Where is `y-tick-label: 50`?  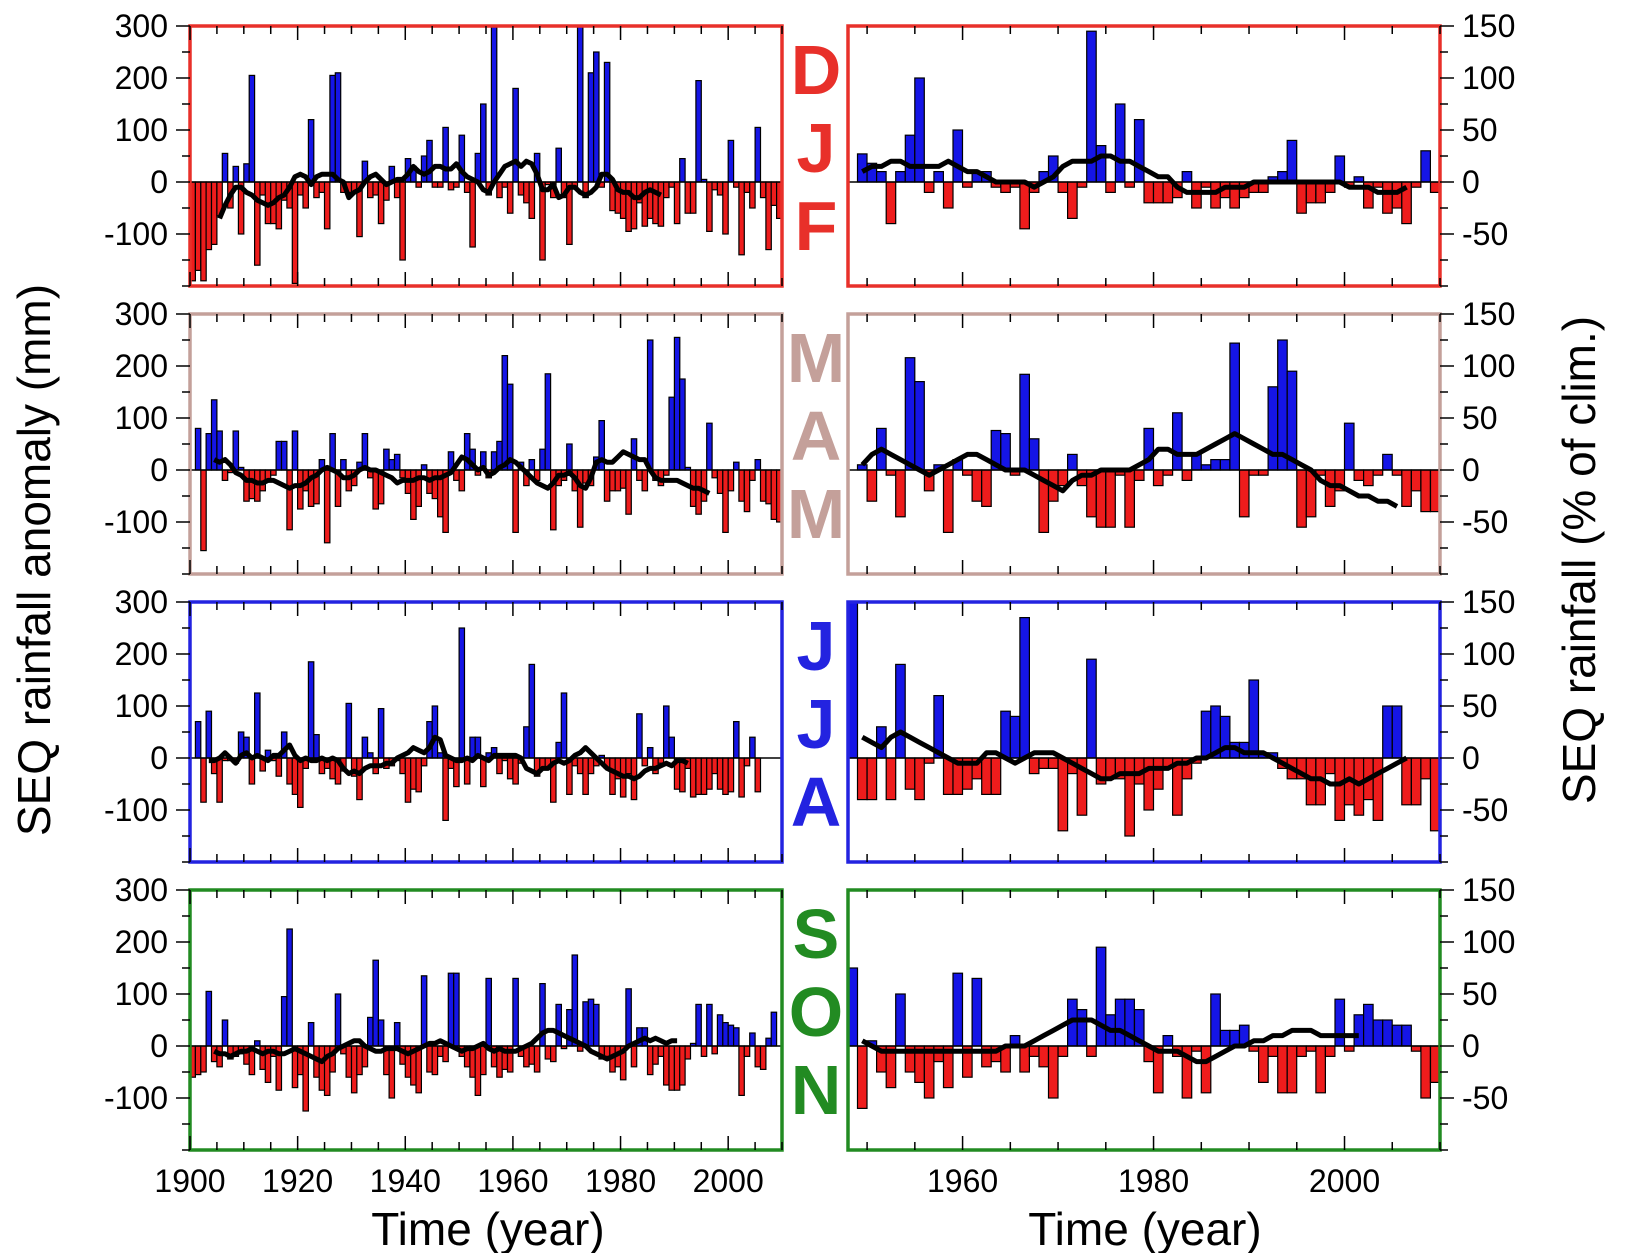
y-tick-label: 50 is located at coordinates (1480, 994).